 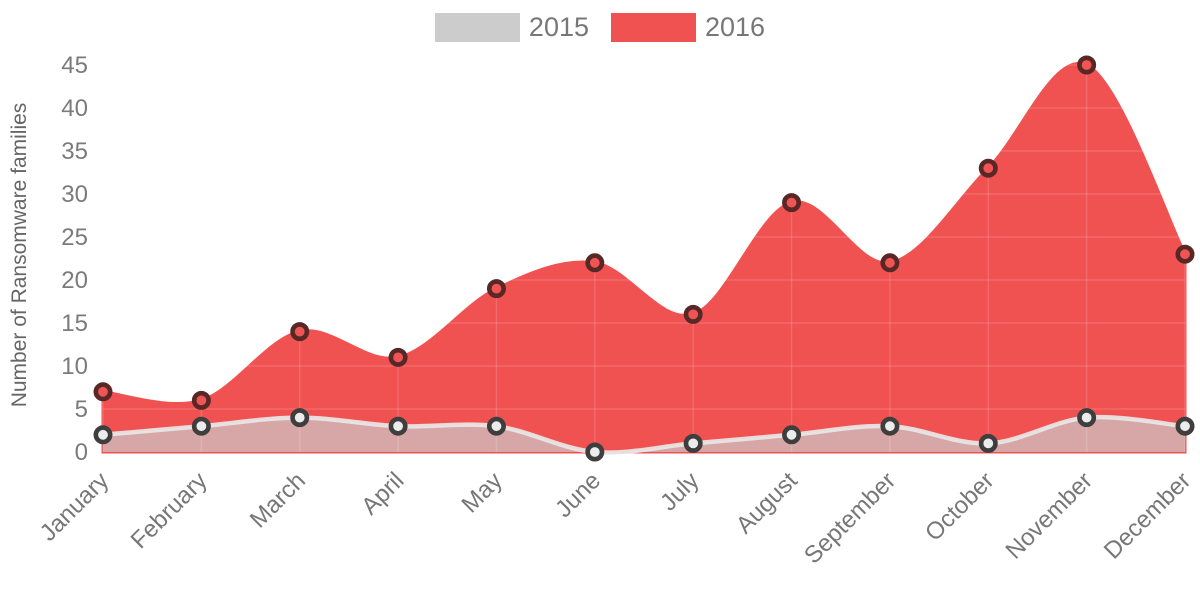 I want to click on legend-swatch-2015, so click(x=477, y=27).